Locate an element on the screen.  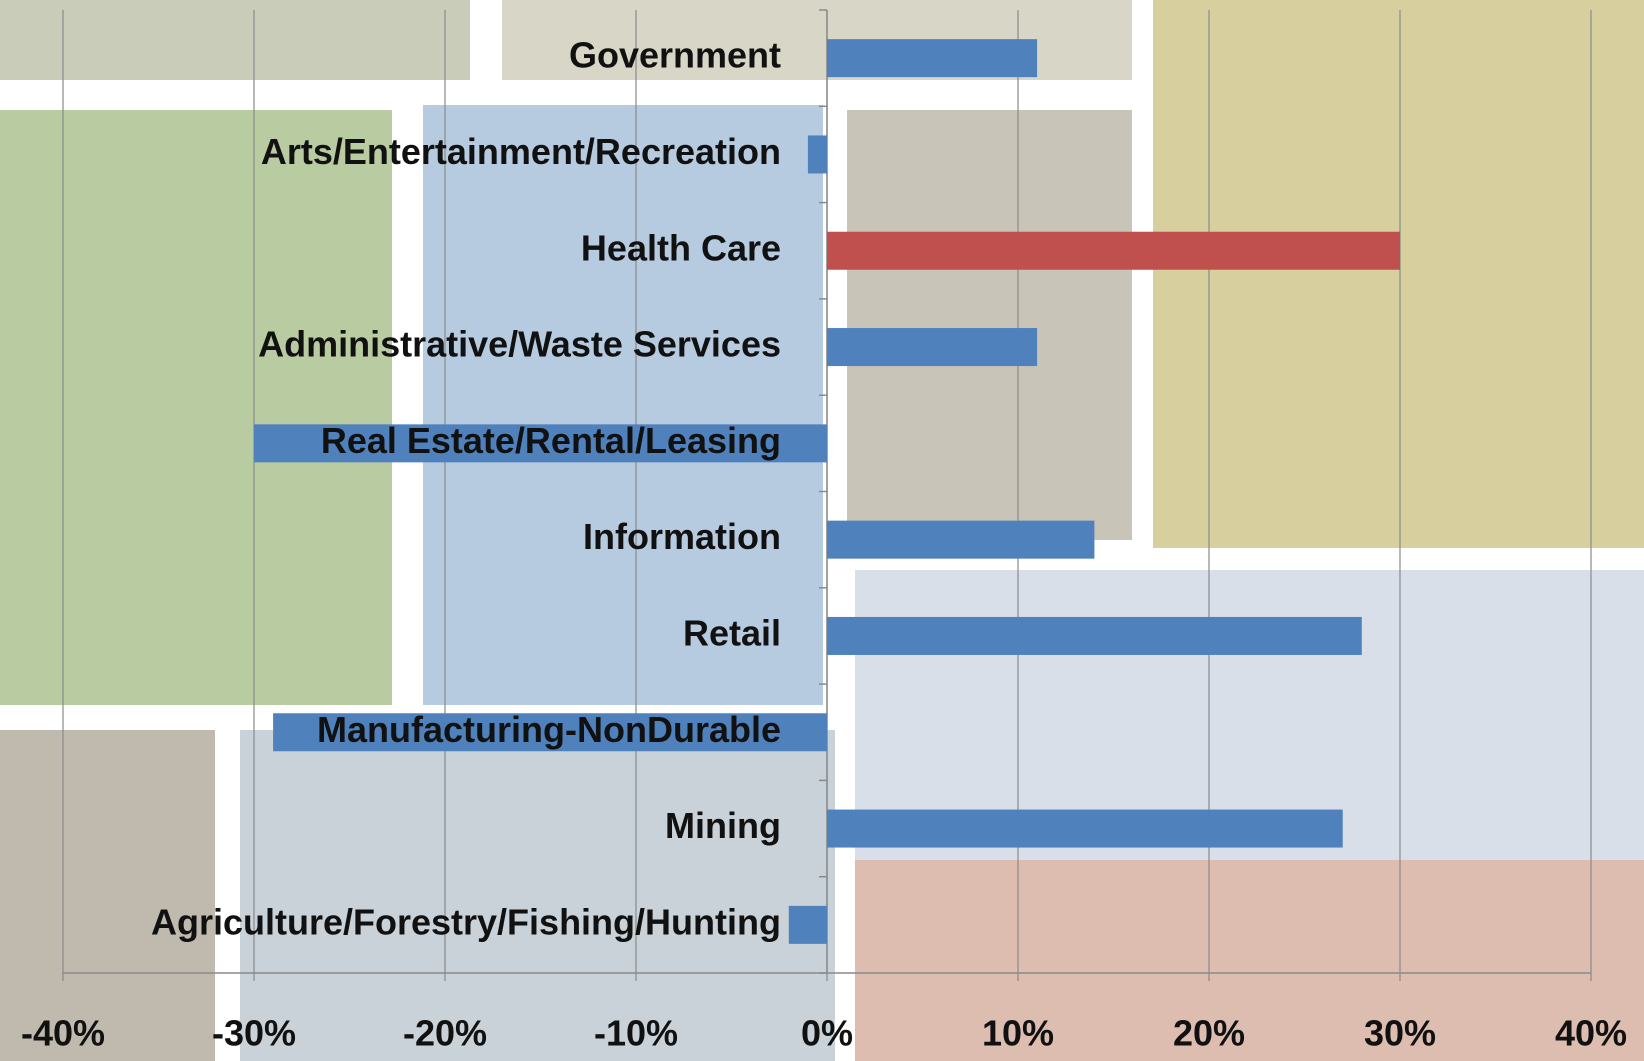
x-tick-label: 40% is located at coordinates (1591, 1033).